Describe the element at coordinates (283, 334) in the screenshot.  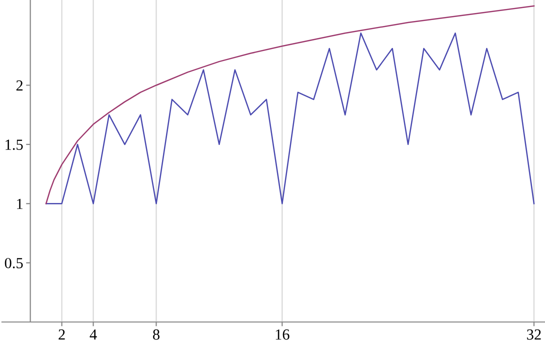
I see `x-tick-label: 16` at that location.